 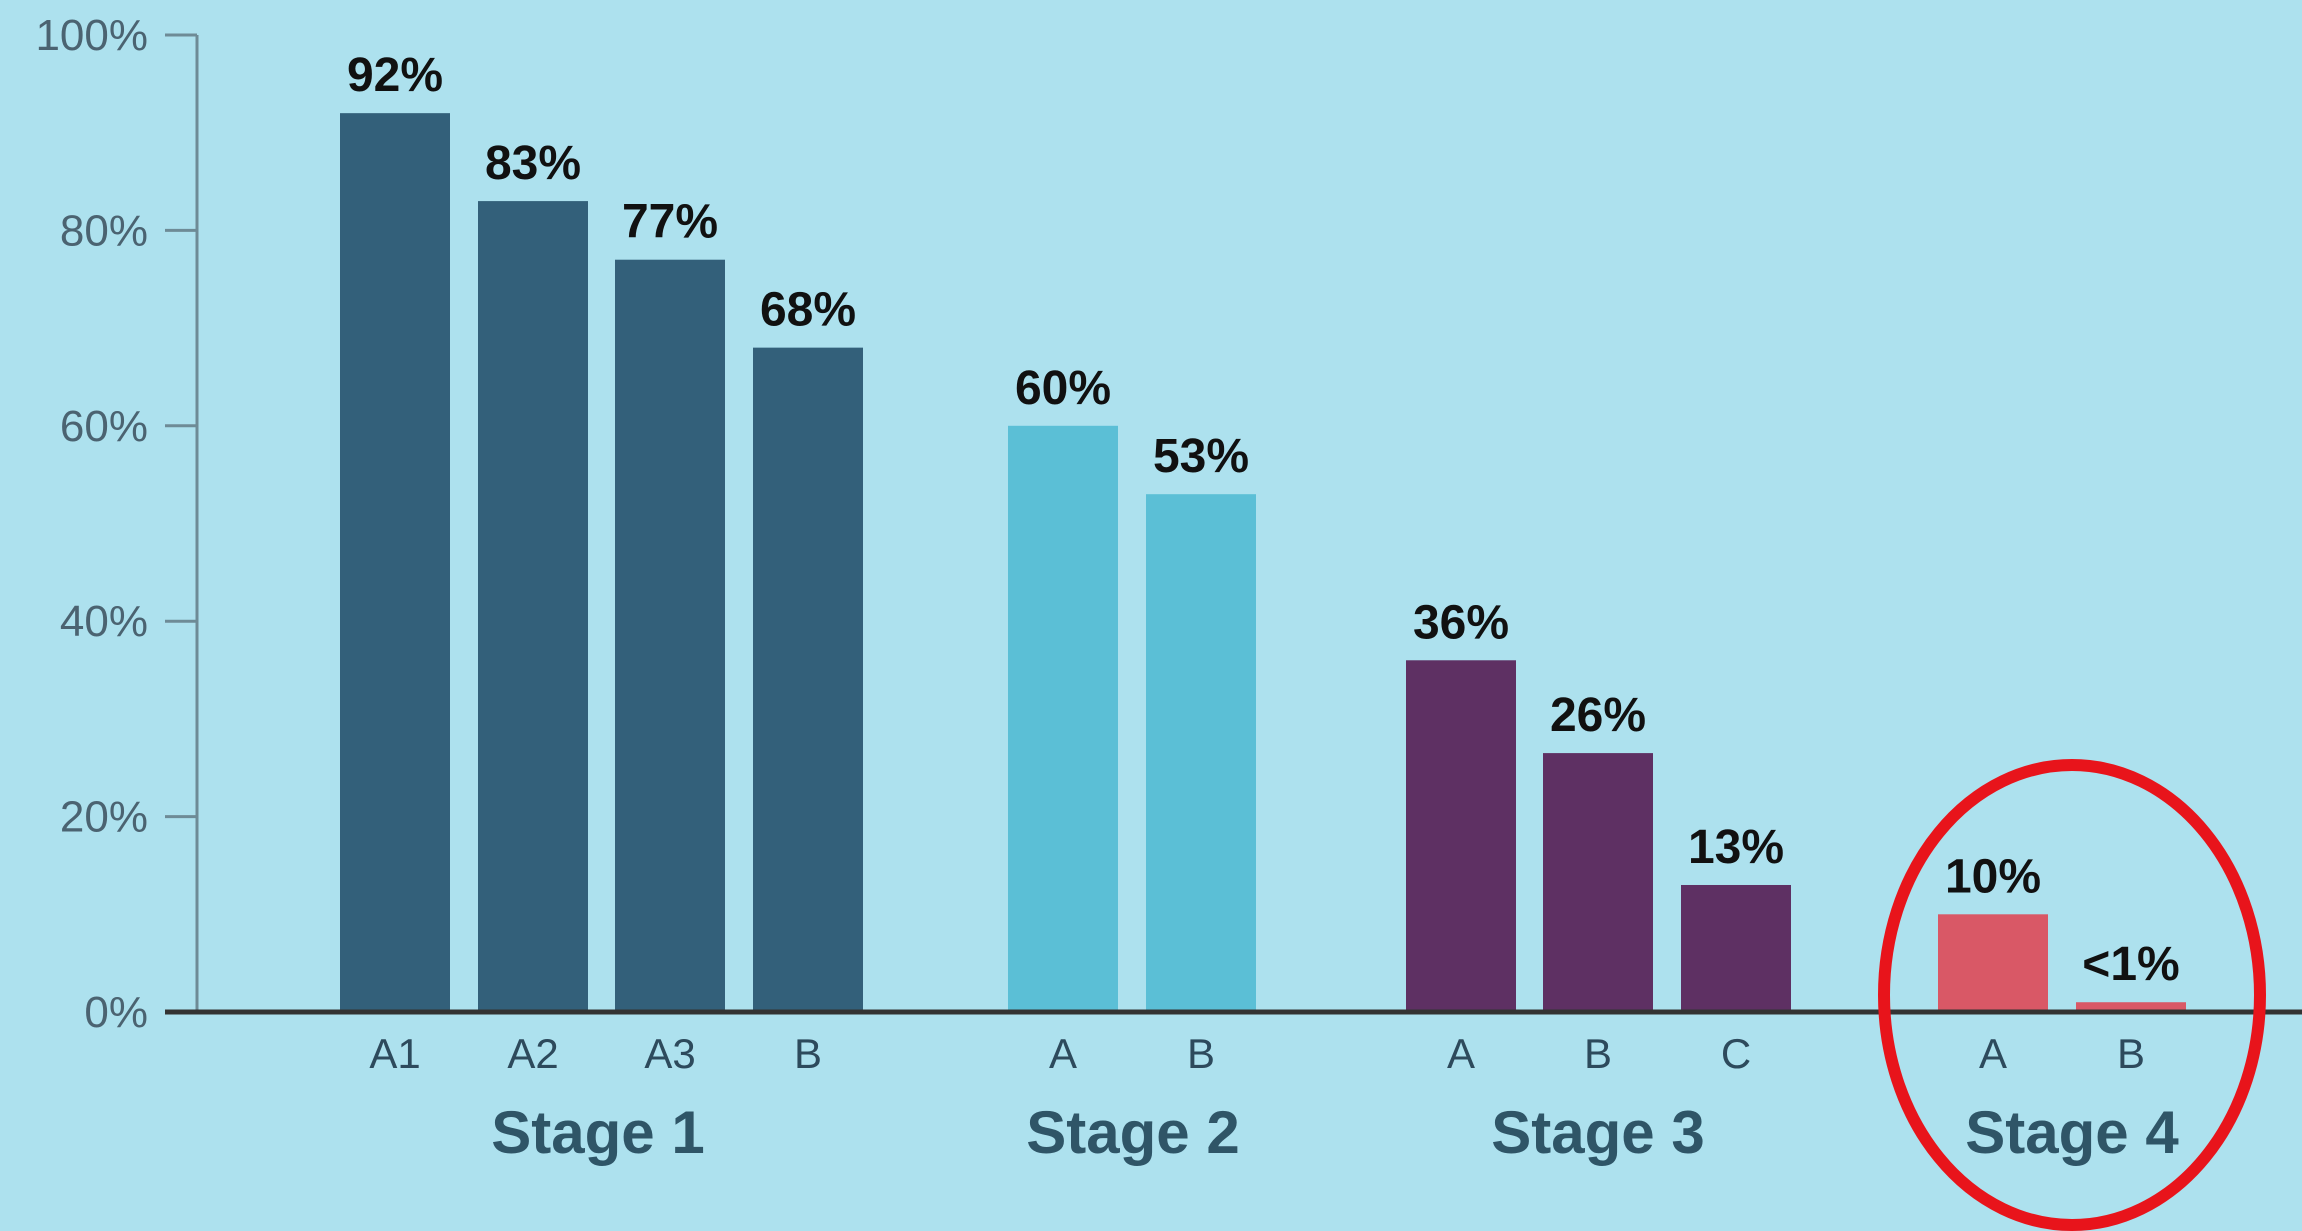 I want to click on highlight-circle, so click(x=2072, y=995).